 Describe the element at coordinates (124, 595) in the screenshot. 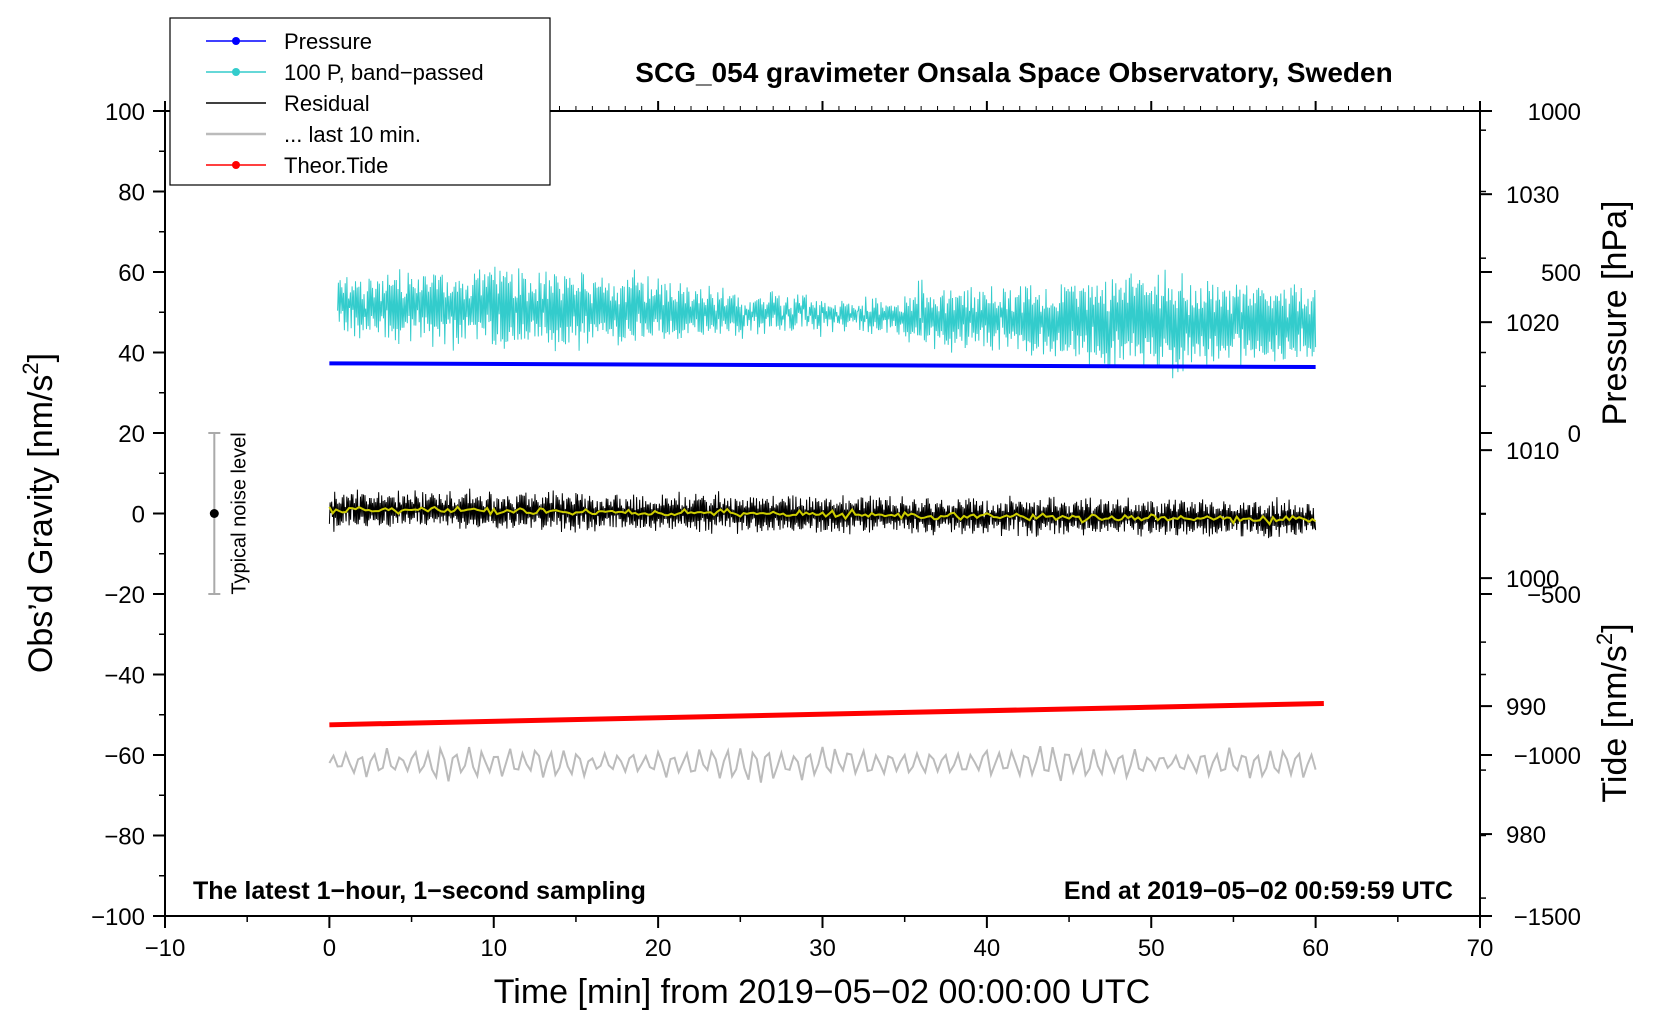

I see `y-tick-label: −20` at that location.